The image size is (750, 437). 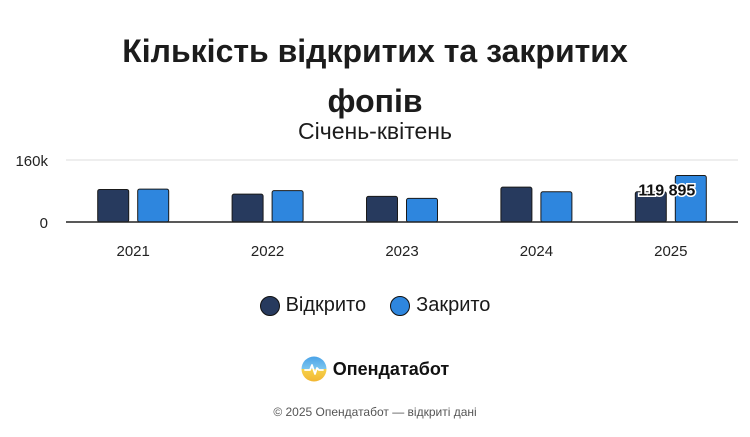 I want to click on x-tick-label: 2021, so click(x=133, y=251).